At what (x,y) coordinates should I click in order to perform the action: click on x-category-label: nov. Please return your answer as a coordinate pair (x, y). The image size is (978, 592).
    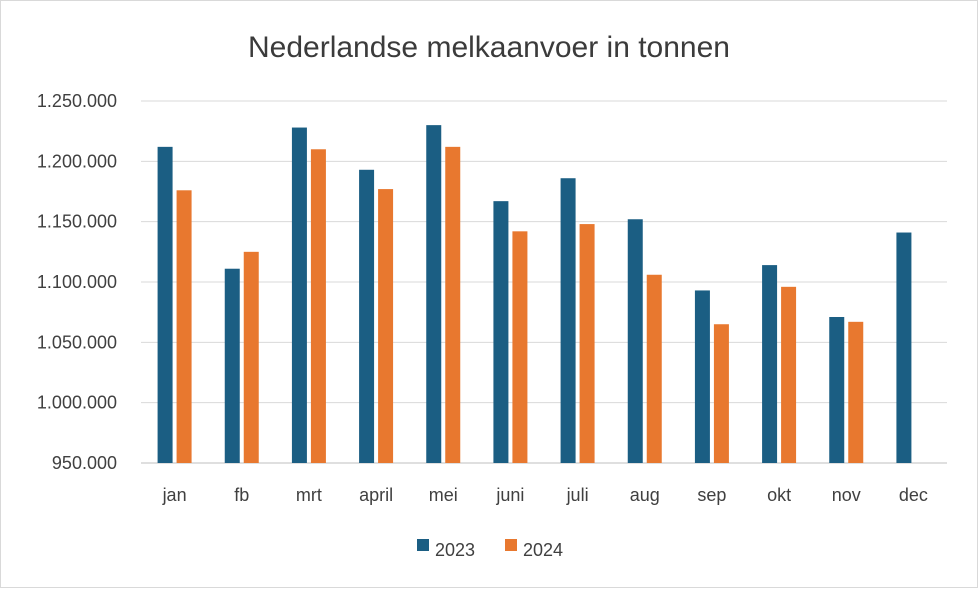
    Looking at the image, I should click on (846, 495).